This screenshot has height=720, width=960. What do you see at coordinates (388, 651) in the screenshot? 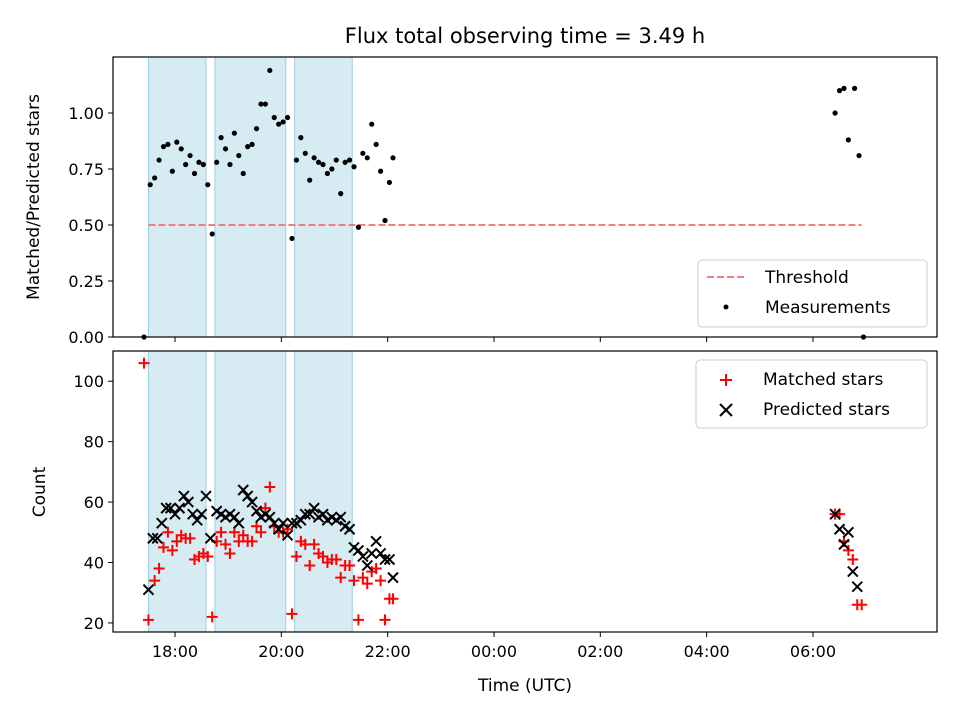
I see `bottom-x-tick-label-2: 22:00` at bounding box center [388, 651].